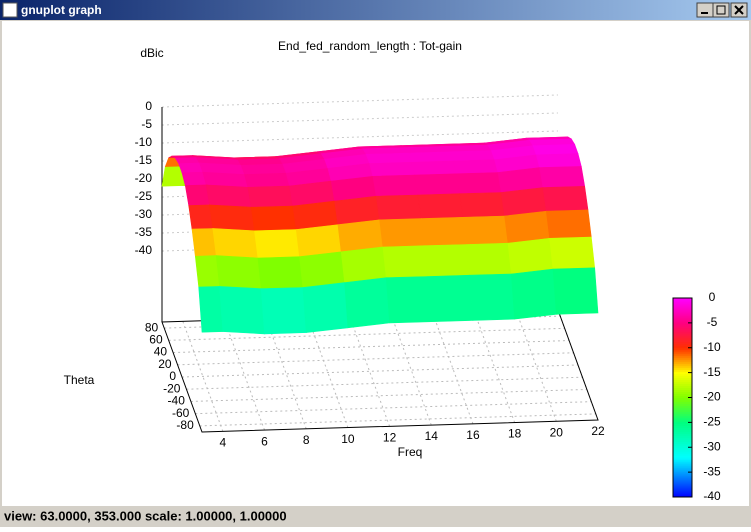 This screenshot has height=532, width=751. What do you see at coordinates (712, 446) in the screenshot?
I see `colorbar-tick-label: -30` at bounding box center [712, 446].